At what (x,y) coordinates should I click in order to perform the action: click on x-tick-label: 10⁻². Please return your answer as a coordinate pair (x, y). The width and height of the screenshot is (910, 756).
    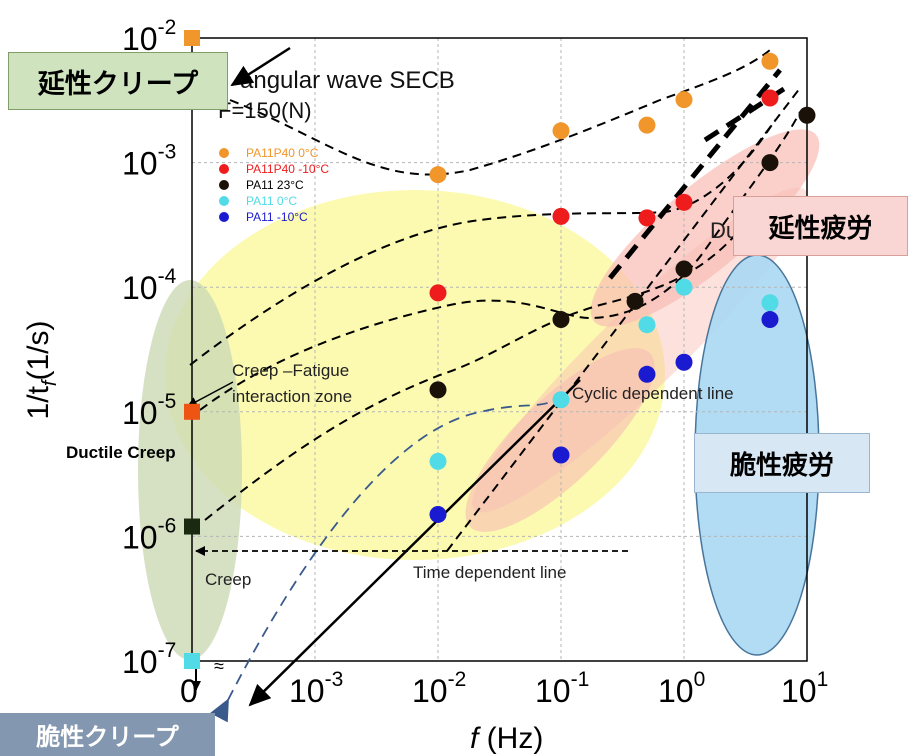
    Looking at the image, I should click on (439, 688).